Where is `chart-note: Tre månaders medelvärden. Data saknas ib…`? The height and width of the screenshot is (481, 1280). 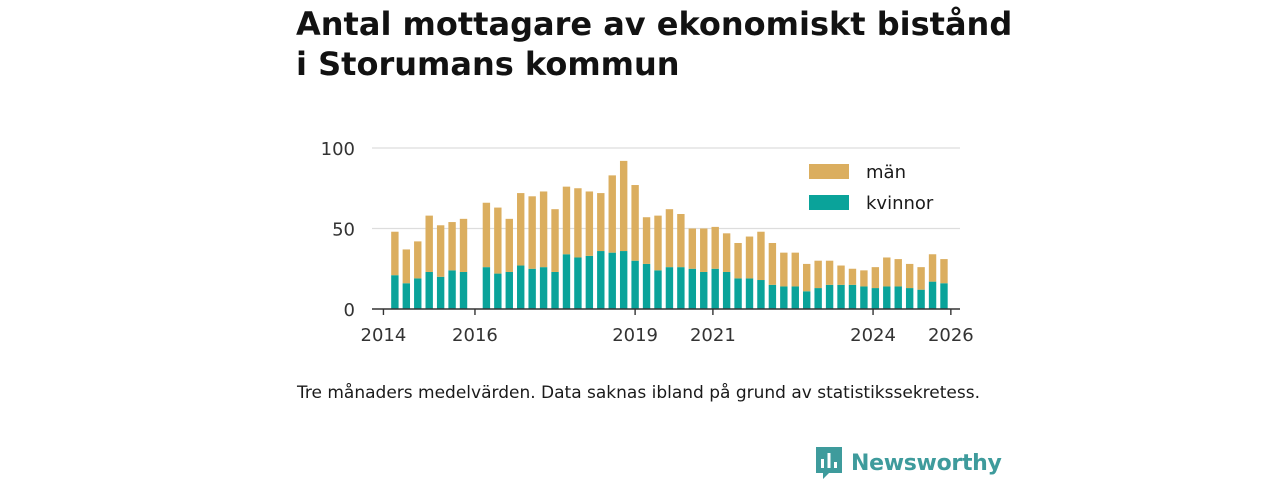
chart-note: Tre månaders medelvärden. Data saknas ib… is located at coordinates (638, 393).